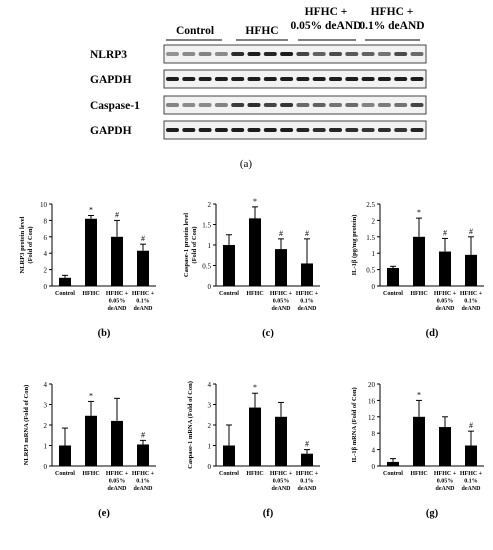 This screenshot has height=550, width=493. I want to click on blot-row-label-gapdh-2: GAPDH, so click(111, 131).